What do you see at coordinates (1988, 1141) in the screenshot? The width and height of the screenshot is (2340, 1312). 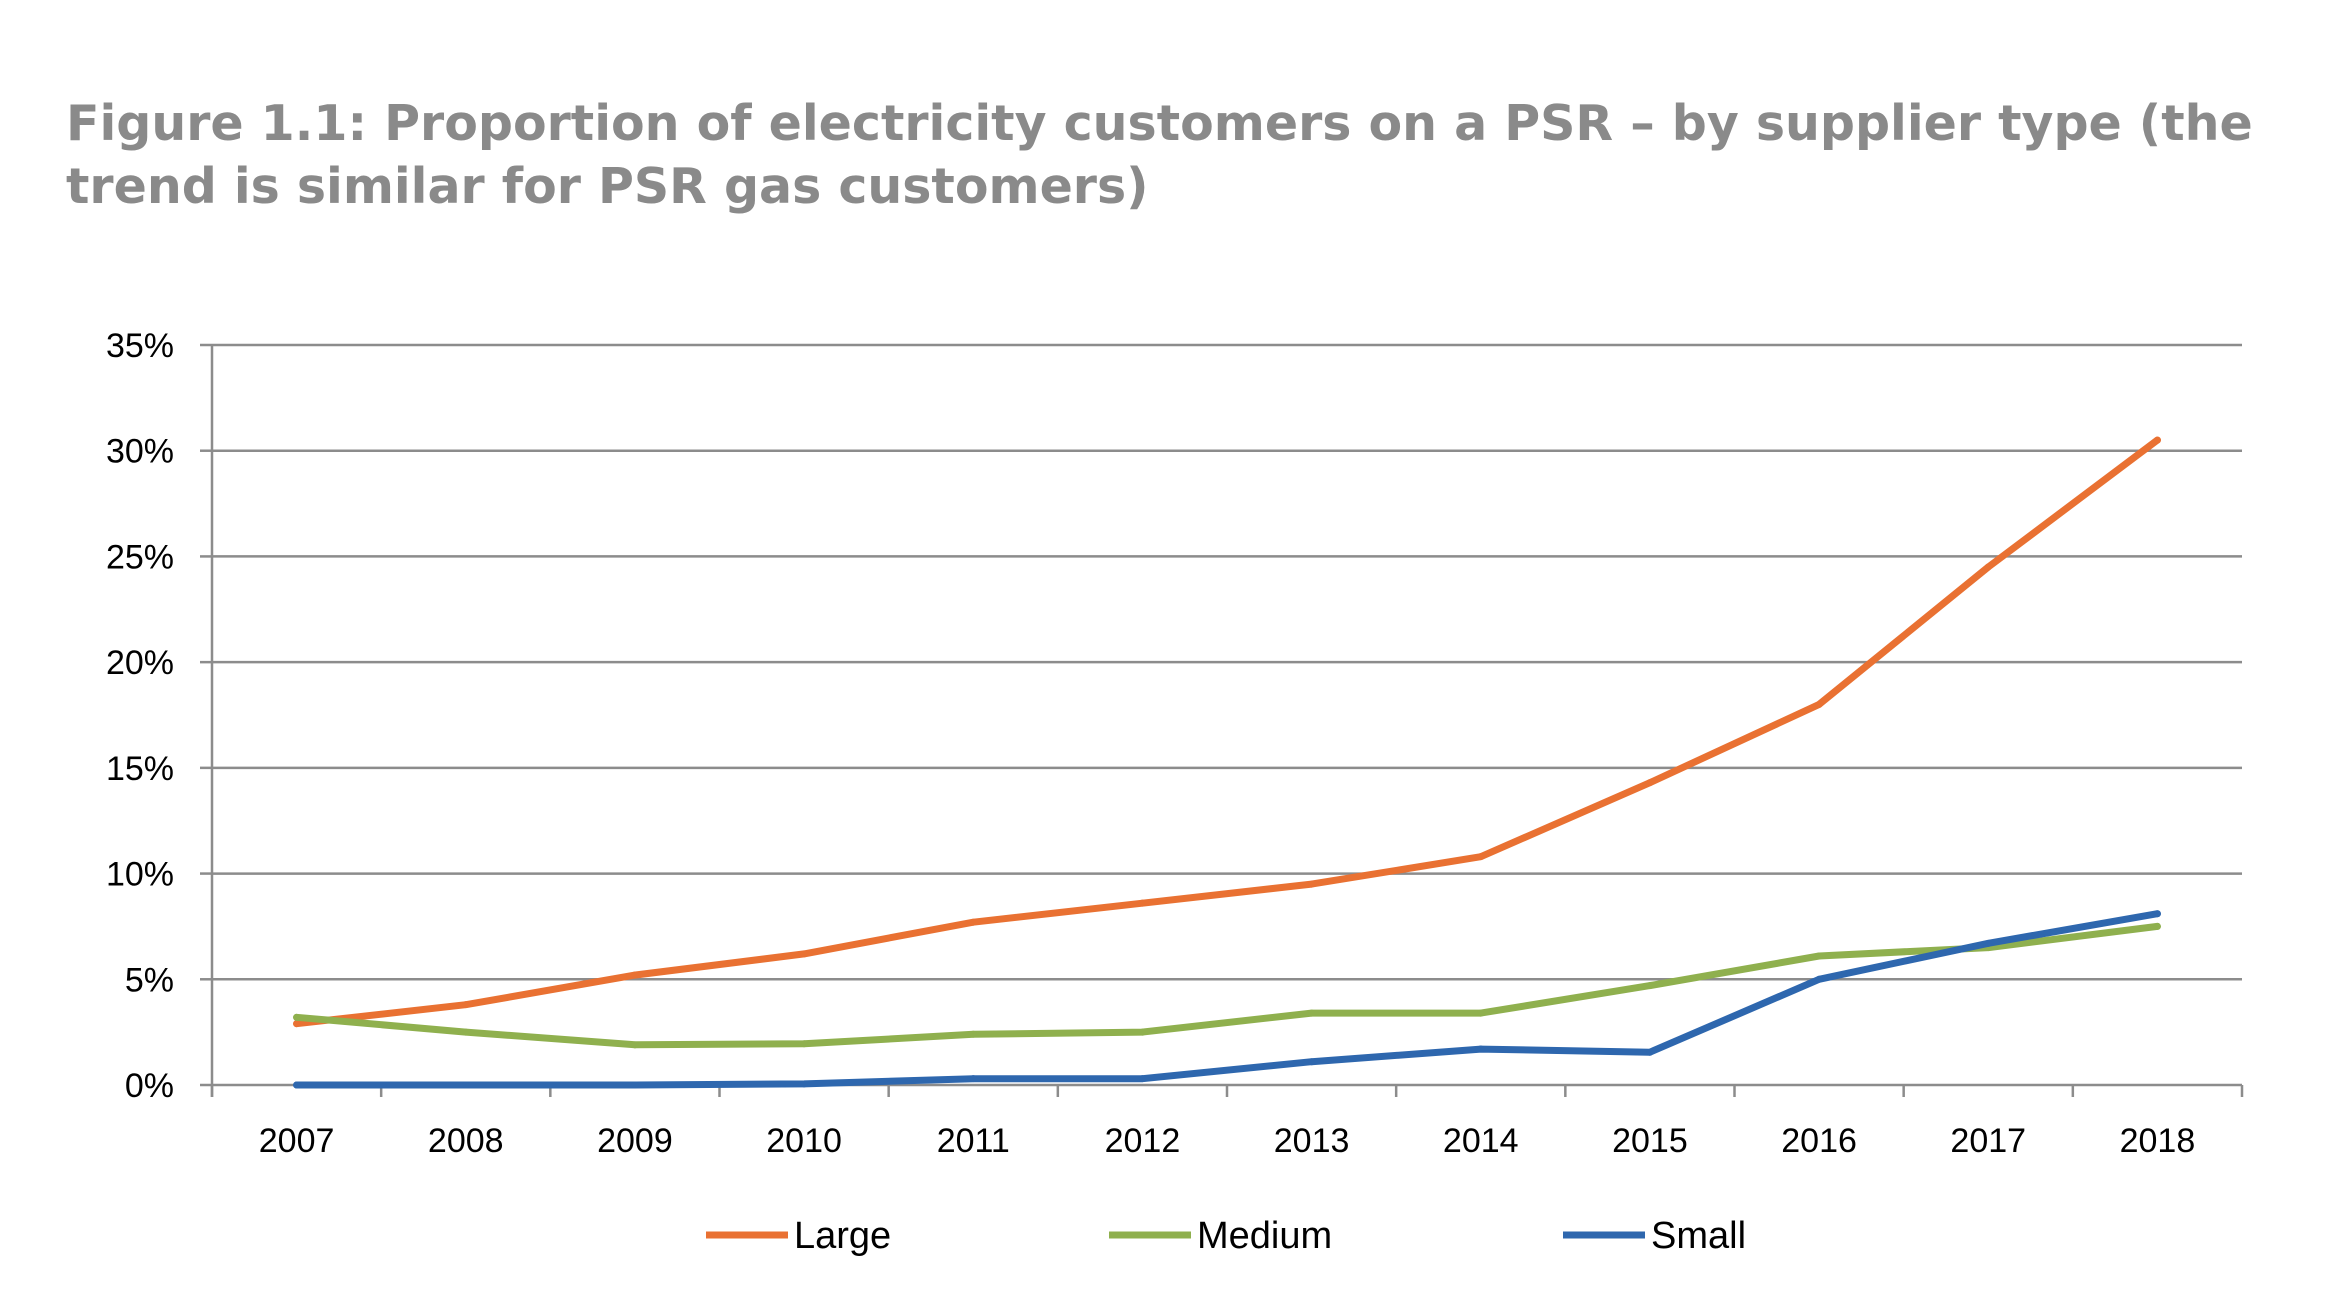 I see `x-tick-label: 2017` at bounding box center [1988, 1141].